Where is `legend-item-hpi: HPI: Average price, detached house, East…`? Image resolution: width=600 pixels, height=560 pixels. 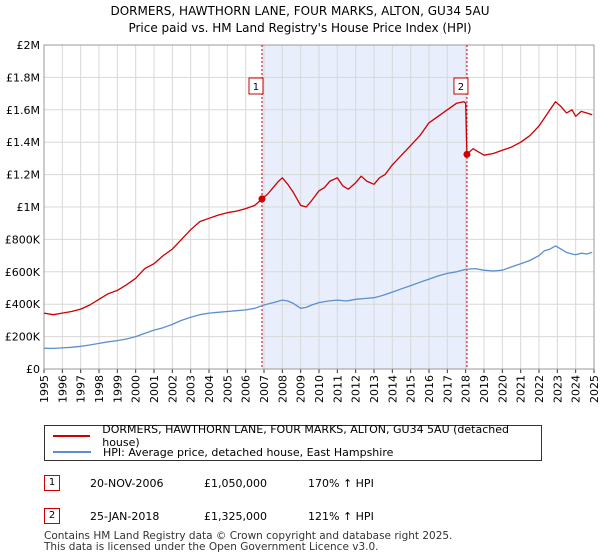 legend-item-hpi: HPI: Average price, detached house, East… is located at coordinates (223, 452).